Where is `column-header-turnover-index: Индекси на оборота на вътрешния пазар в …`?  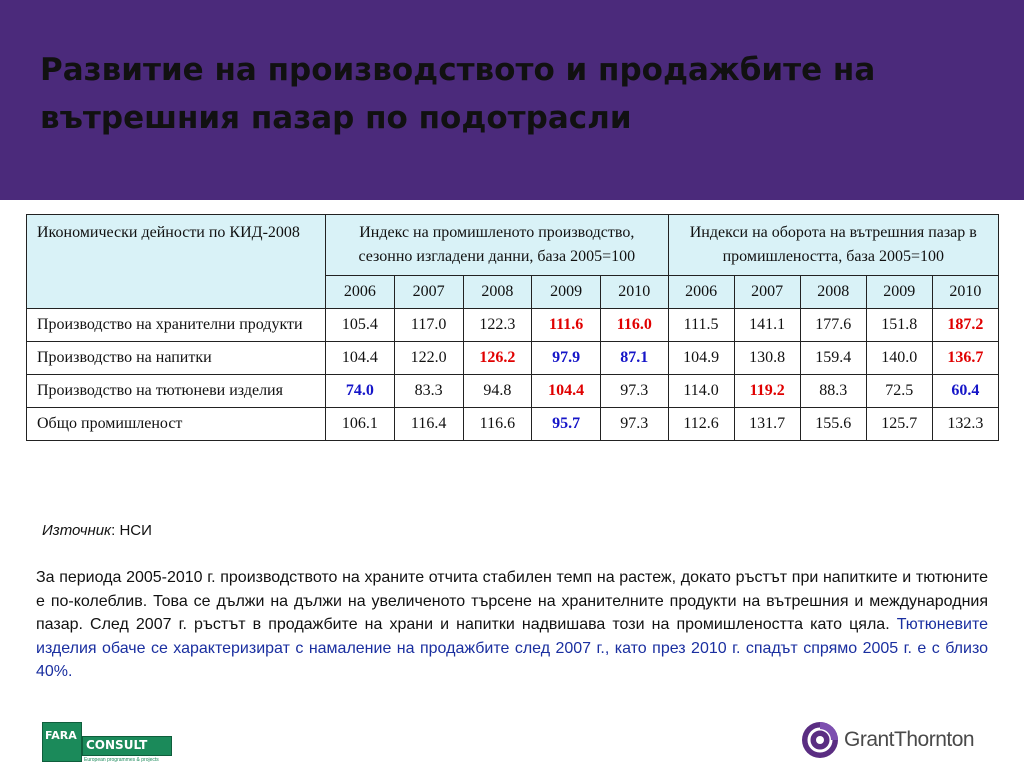
column-header-turnover-index: Индекси на оборота на вътрешния пазар в … is located at coordinates (833, 245).